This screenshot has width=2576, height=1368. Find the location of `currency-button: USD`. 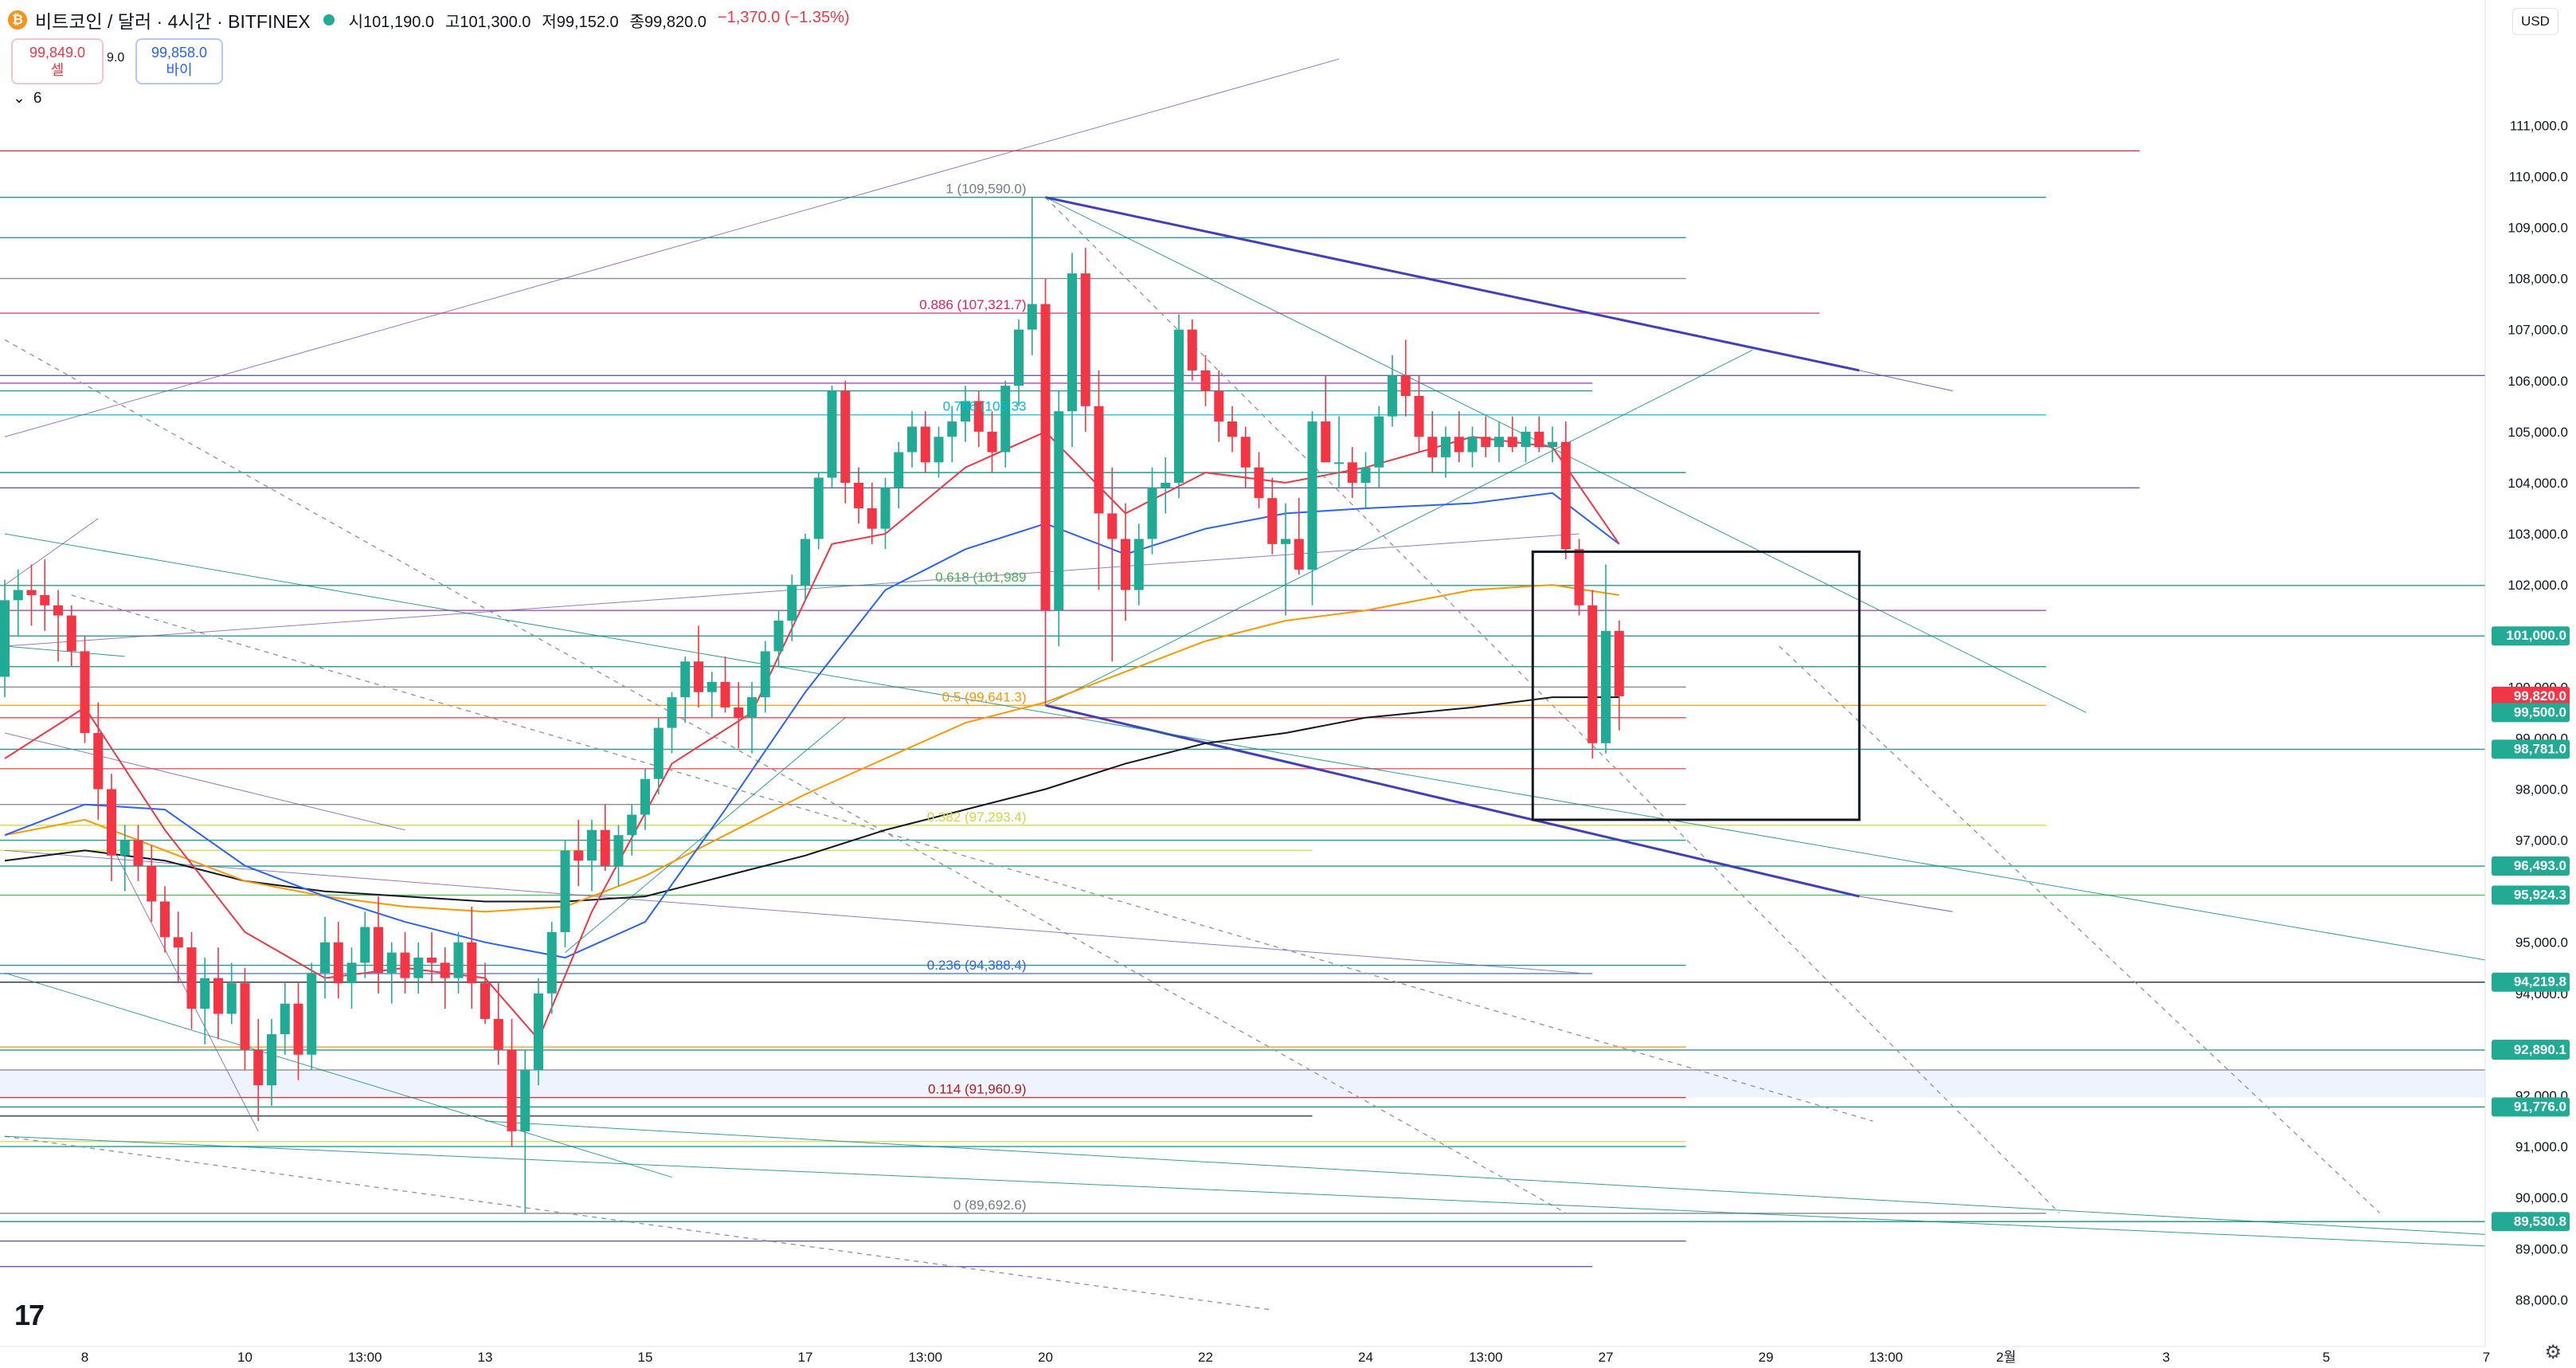

currency-button: USD is located at coordinates (2535, 21).